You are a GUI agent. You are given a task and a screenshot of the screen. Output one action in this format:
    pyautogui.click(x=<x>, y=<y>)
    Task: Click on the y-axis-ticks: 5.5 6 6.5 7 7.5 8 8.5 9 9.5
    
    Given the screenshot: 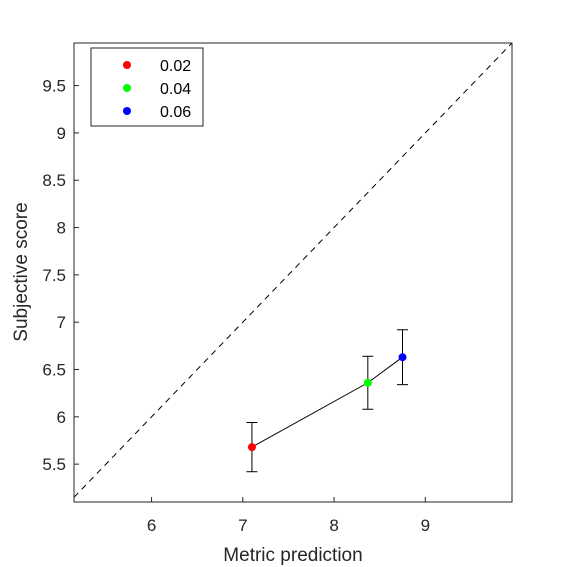 What is the action you would take?
    pyautogui.click(x=60, y=275)
    